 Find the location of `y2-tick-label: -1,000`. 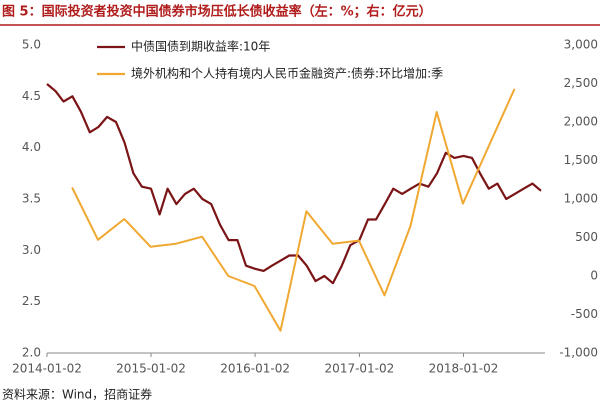

y2-tick-label: -1,000 is located at coordinates (578, 353).